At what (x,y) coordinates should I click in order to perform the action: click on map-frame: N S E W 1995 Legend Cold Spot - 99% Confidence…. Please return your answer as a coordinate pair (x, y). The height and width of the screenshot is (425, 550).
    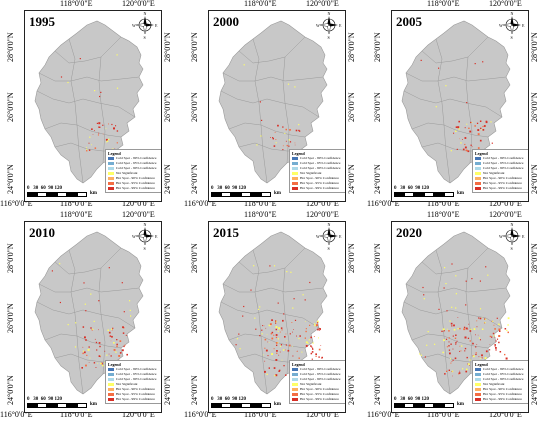
    Looking at the image, I should click on (93, 106).